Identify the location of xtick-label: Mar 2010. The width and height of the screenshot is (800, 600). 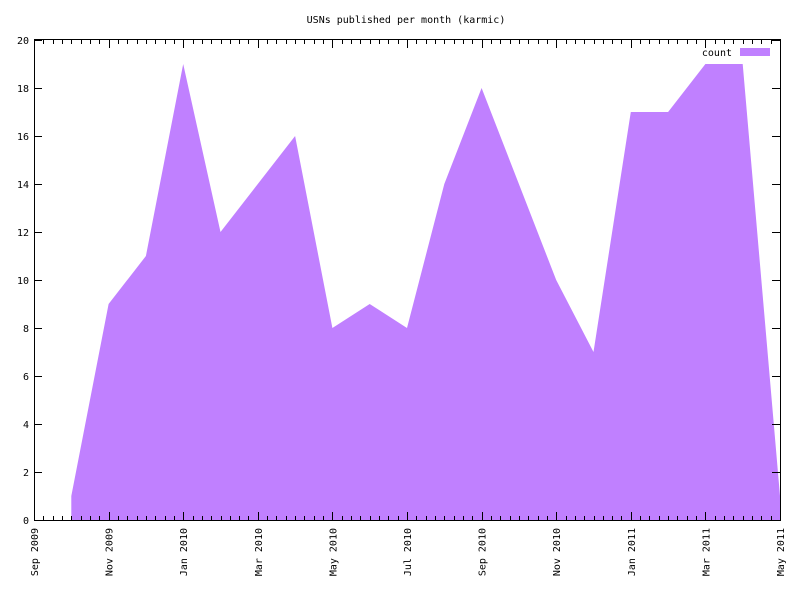
(259, 552).